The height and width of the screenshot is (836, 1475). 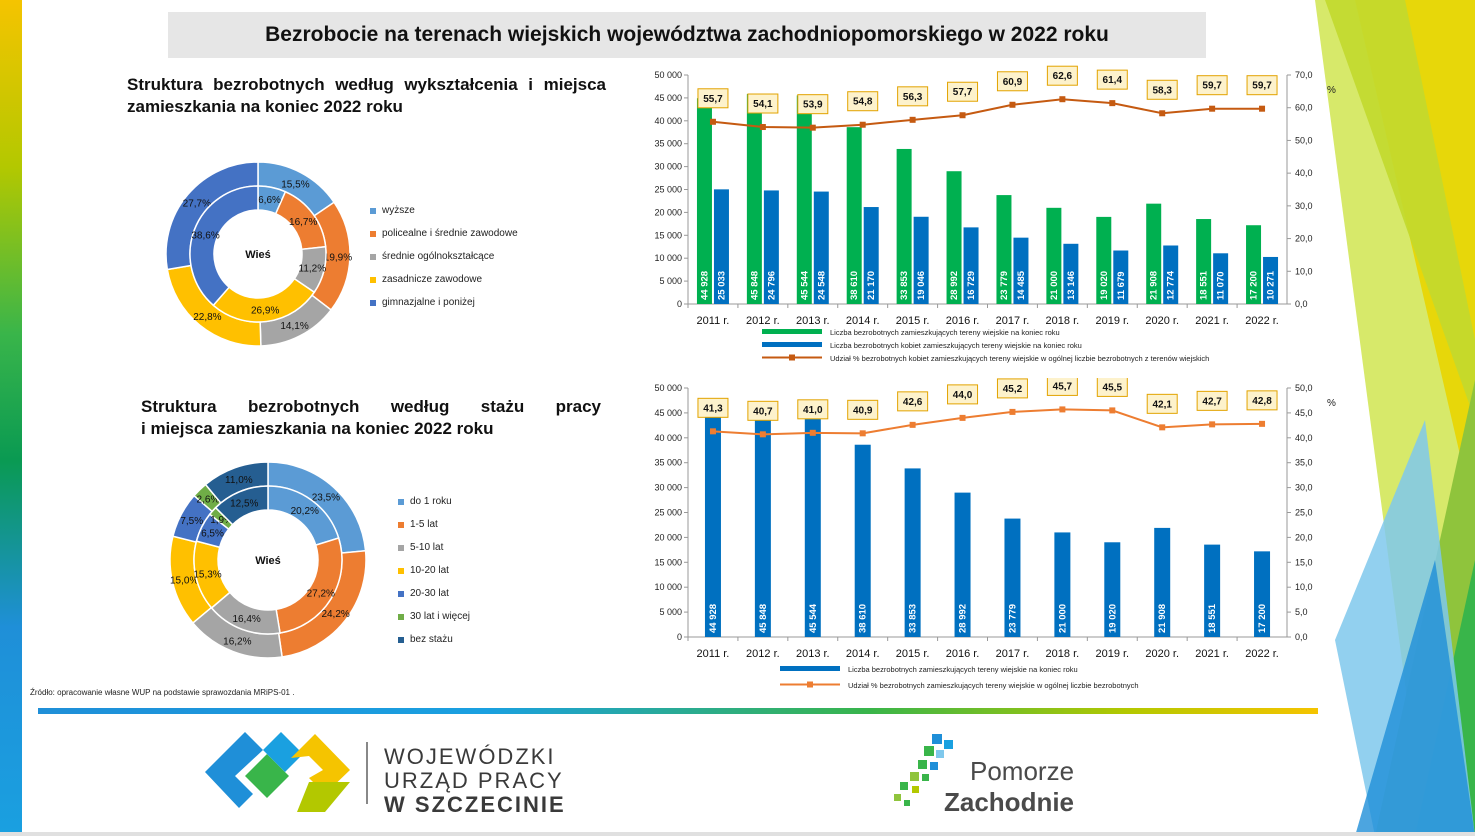 I want to click on chart2-y2-tick-label: 5,0, so click(x=1301, y=612).